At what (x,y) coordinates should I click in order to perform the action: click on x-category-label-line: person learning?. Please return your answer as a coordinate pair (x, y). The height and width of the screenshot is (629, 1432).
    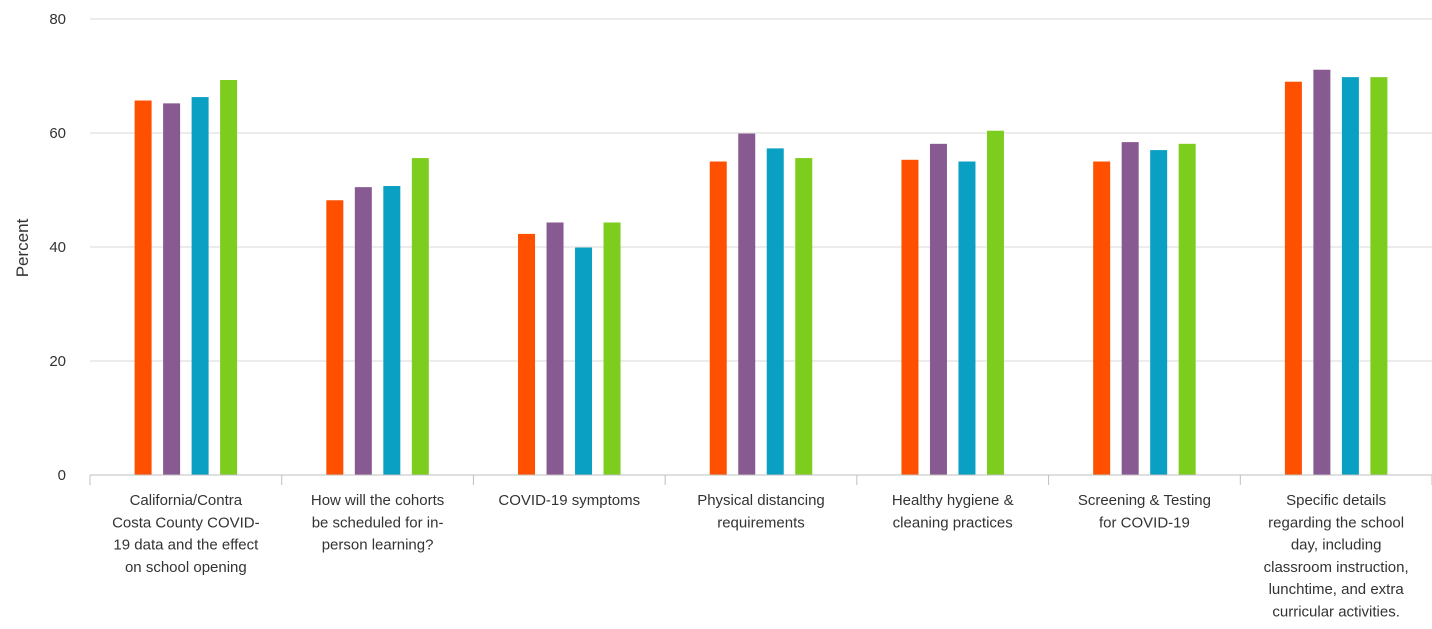
    Looking at the image, I should click on (378, 545).